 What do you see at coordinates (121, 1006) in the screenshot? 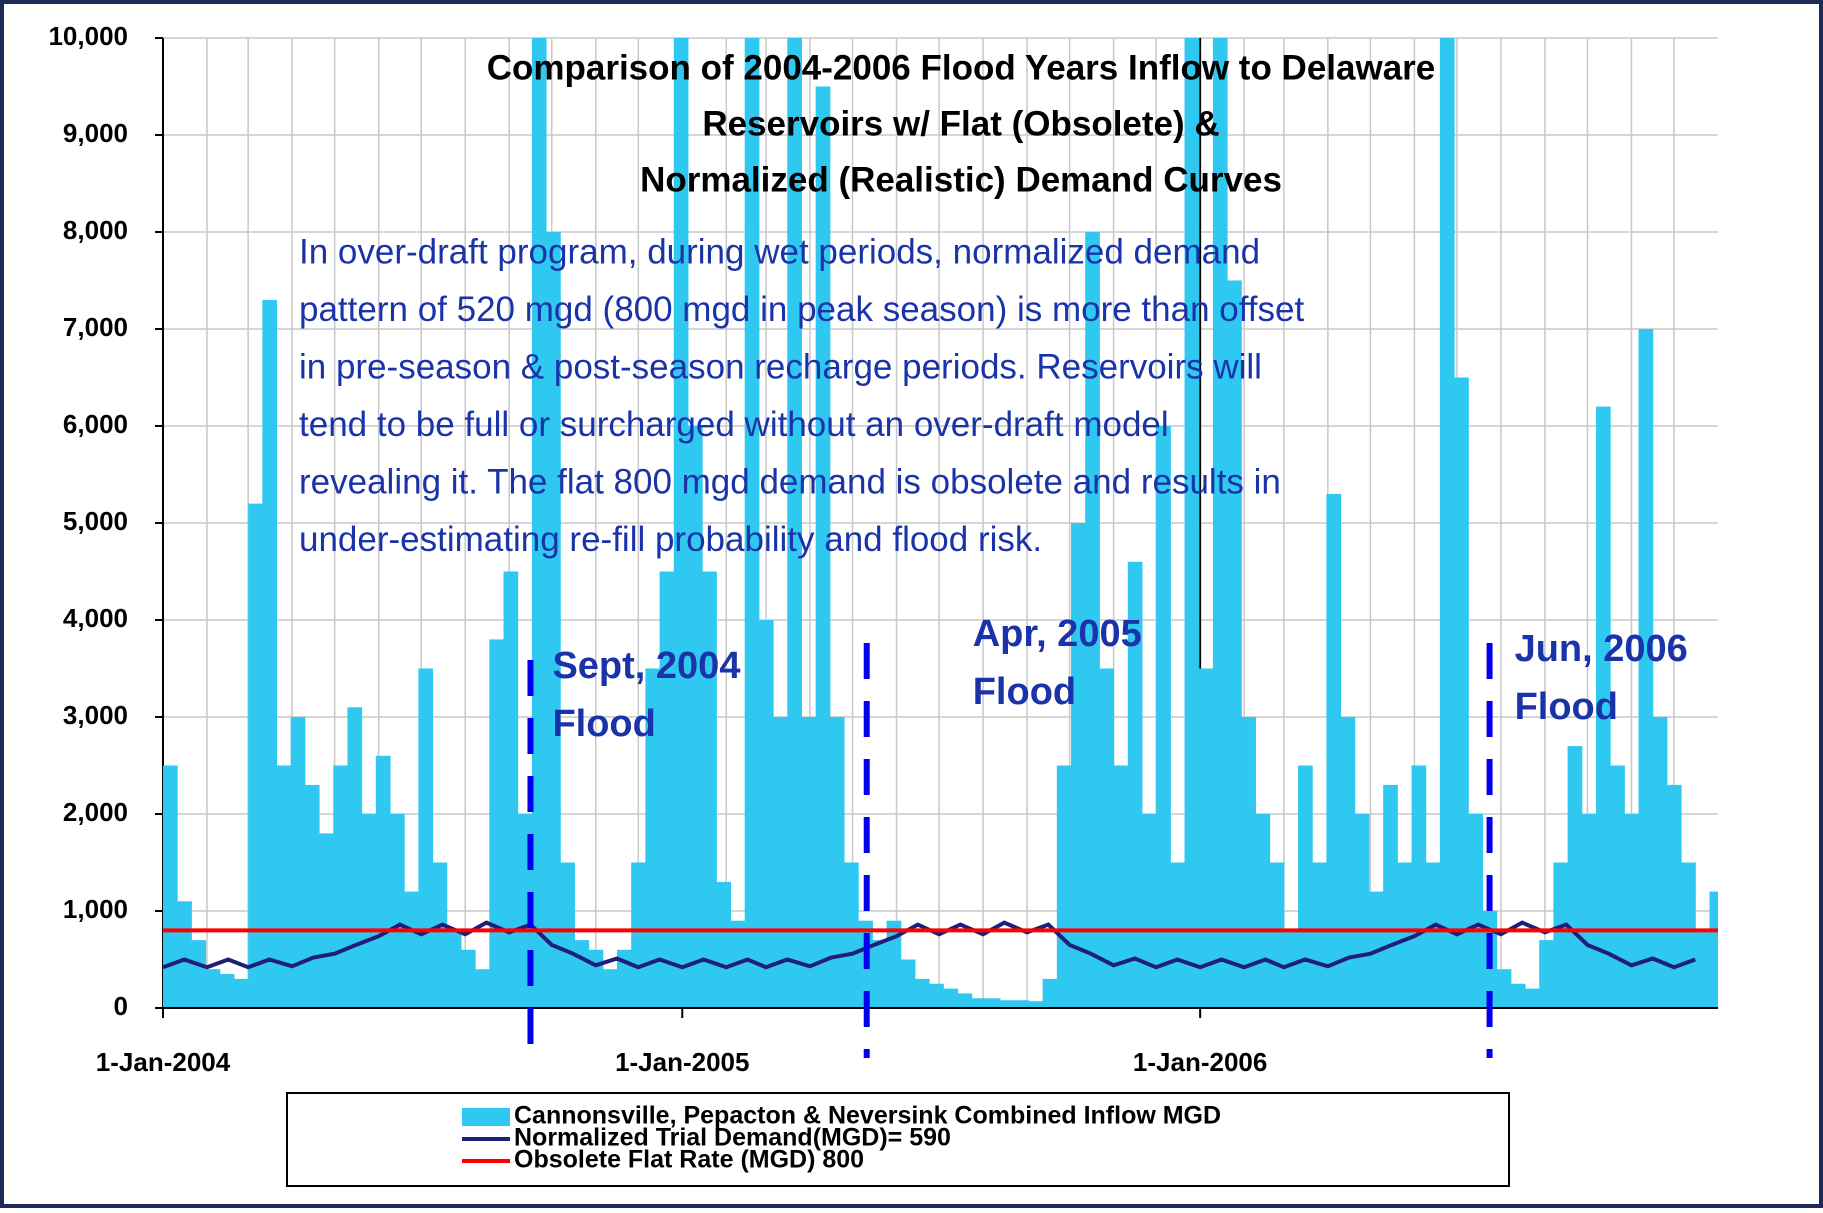
I see `y-tick-label: 0` at bounding box center [121, 1006].